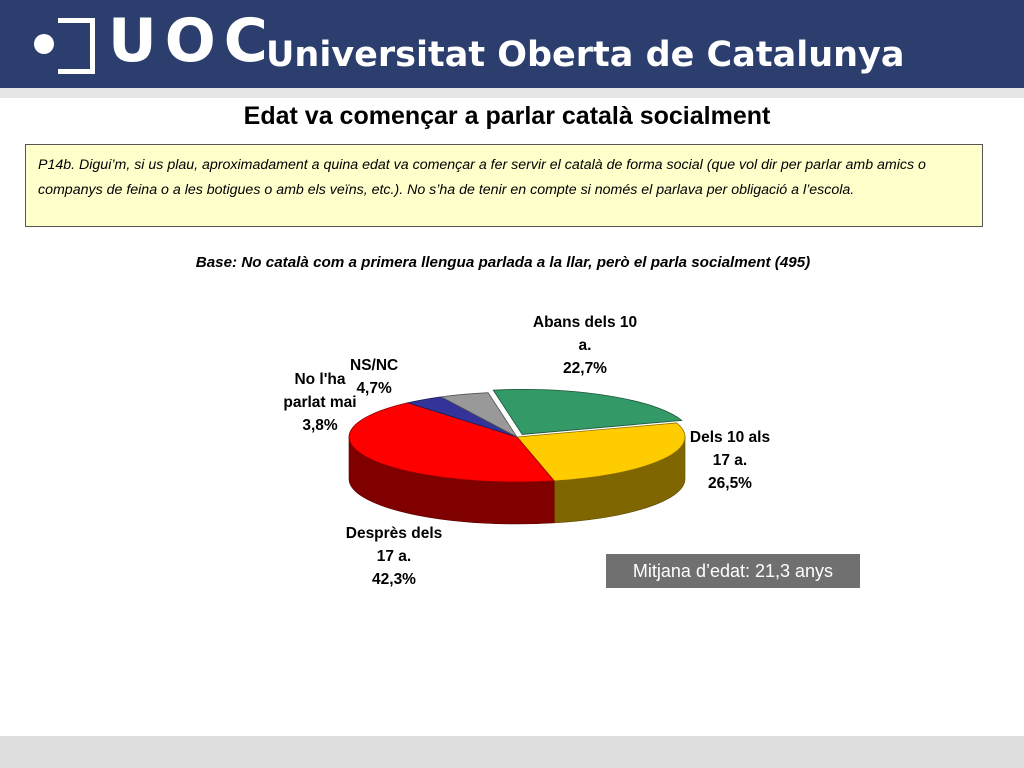  I want to click on label-abans-name: Abans dels 10 a., so click(585, 334).